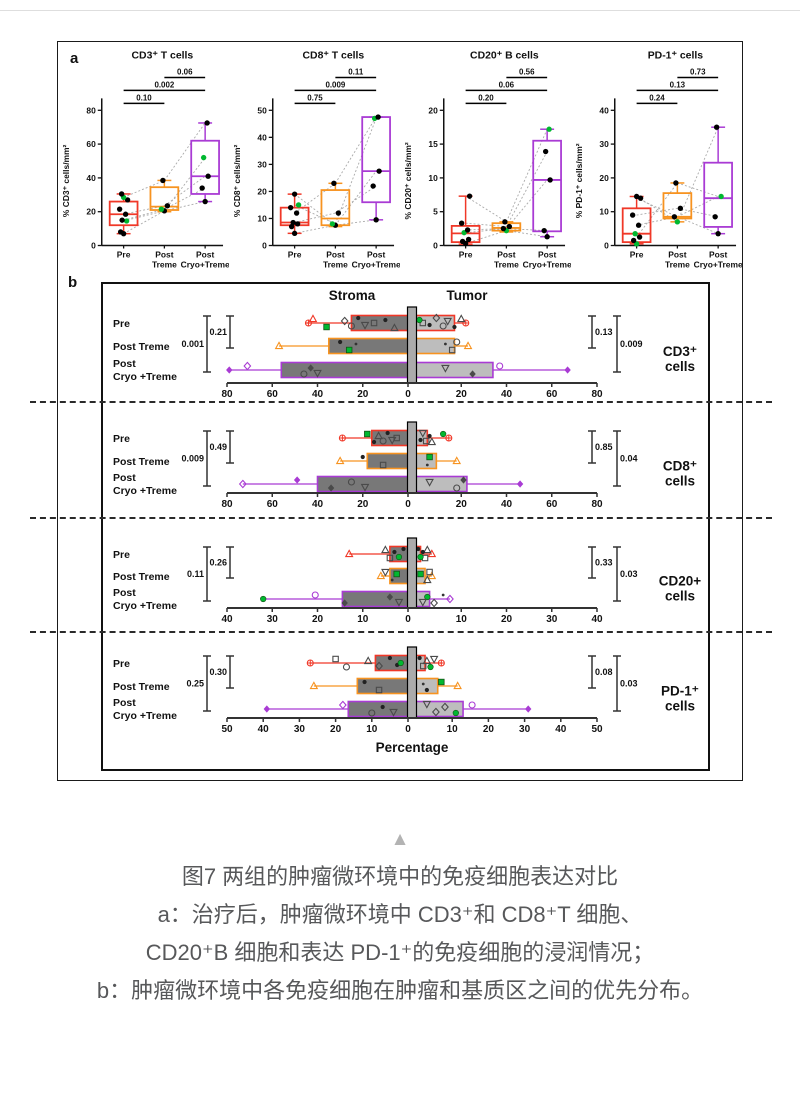 Image resolution: width=800 pixels, height=1116 pixels. What do you see at coordinates (227, 729) in the screenshot?
I see `svg-text: 50` at bounding box center [227, 729].